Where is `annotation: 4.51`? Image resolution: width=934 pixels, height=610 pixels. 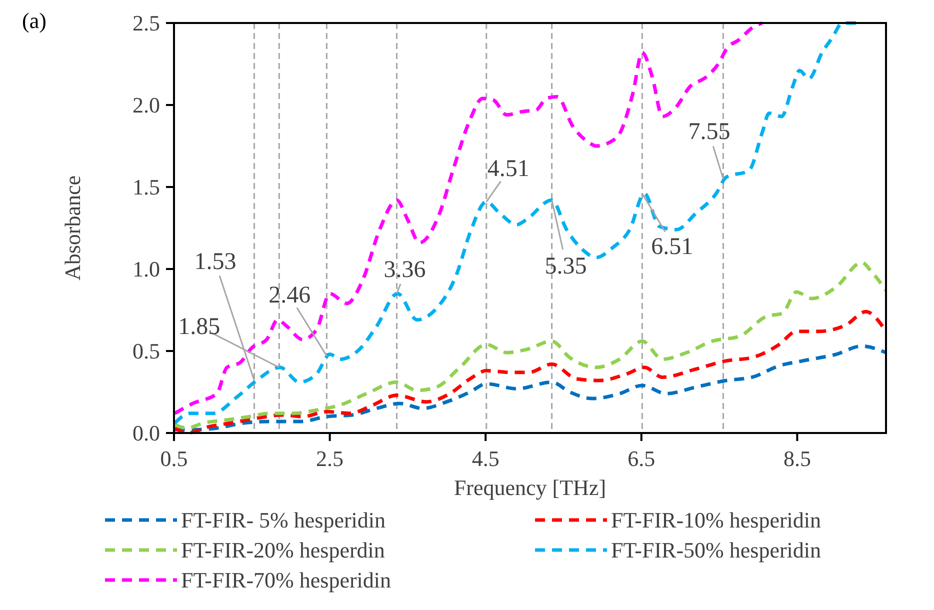
annotation: 4.51 is located at coordinates (508, 169).